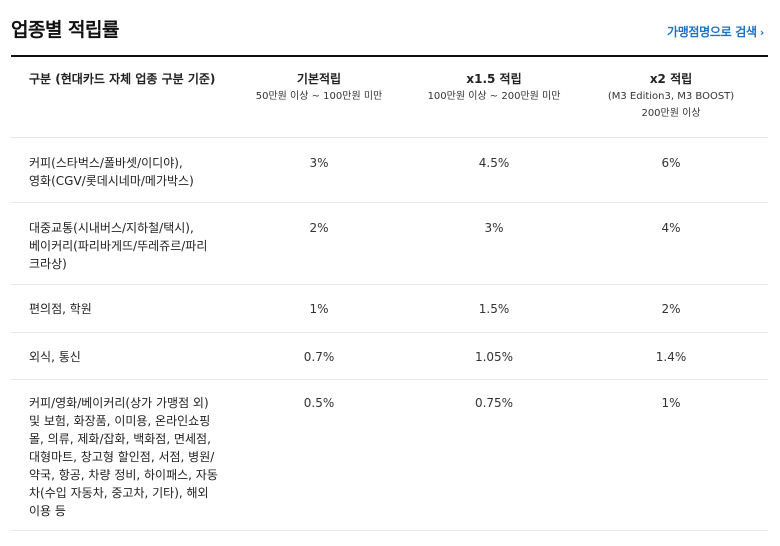 Image resolution: width=780 pixels, height=546 pixels. What do you see at coordinates (390, 28) in the screenshot?
I see `page-header: 업종별 적립률 가맹점명으로 검색 ›` at bounding box center [390, 28].